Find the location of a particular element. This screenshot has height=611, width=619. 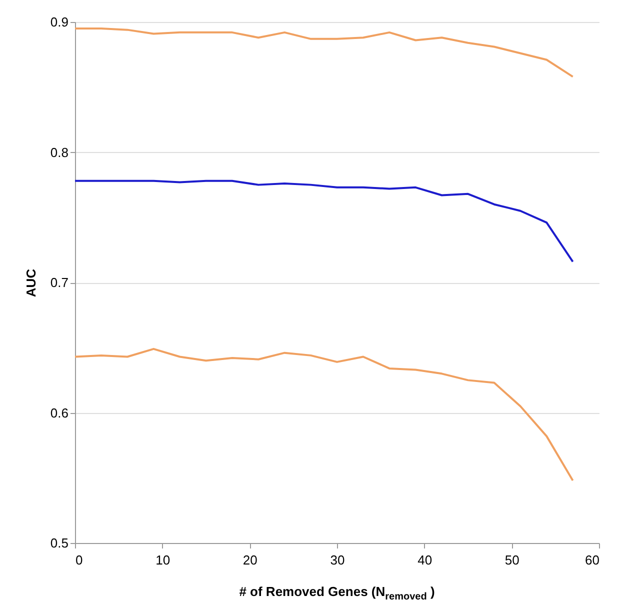

y-tick-label: 0.8 is located at coordinates (59, 152).